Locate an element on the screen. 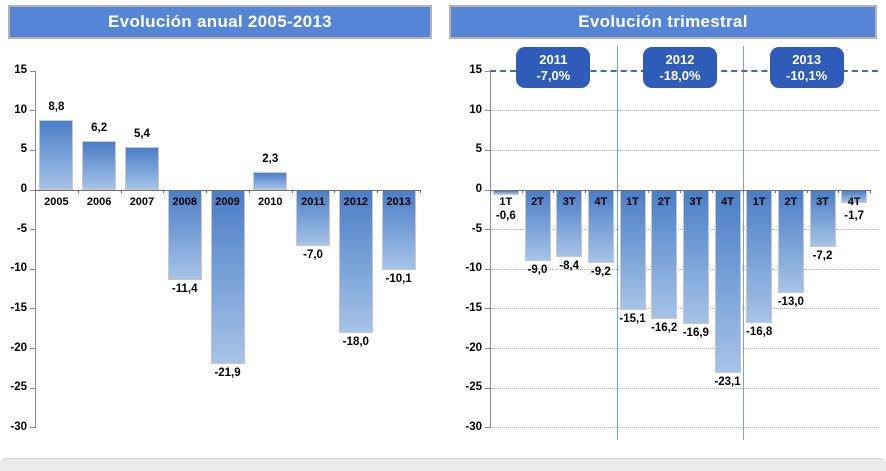  value-label-9: -13,0 is located at coordinates (790, 302).